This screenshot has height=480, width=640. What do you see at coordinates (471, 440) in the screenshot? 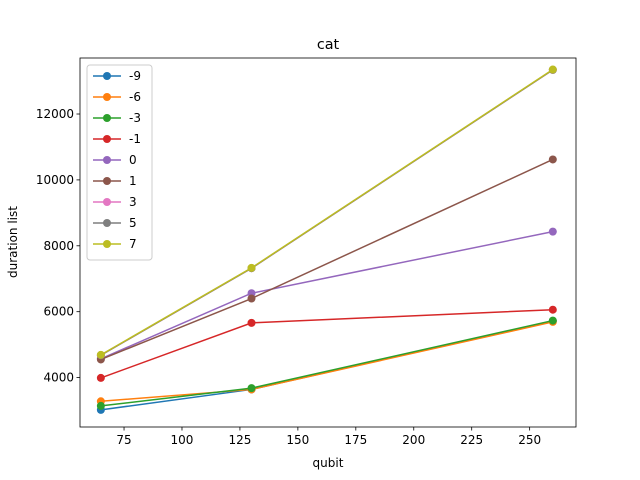
I see `x-tick-label: 225` at bounding box center [471, 440].